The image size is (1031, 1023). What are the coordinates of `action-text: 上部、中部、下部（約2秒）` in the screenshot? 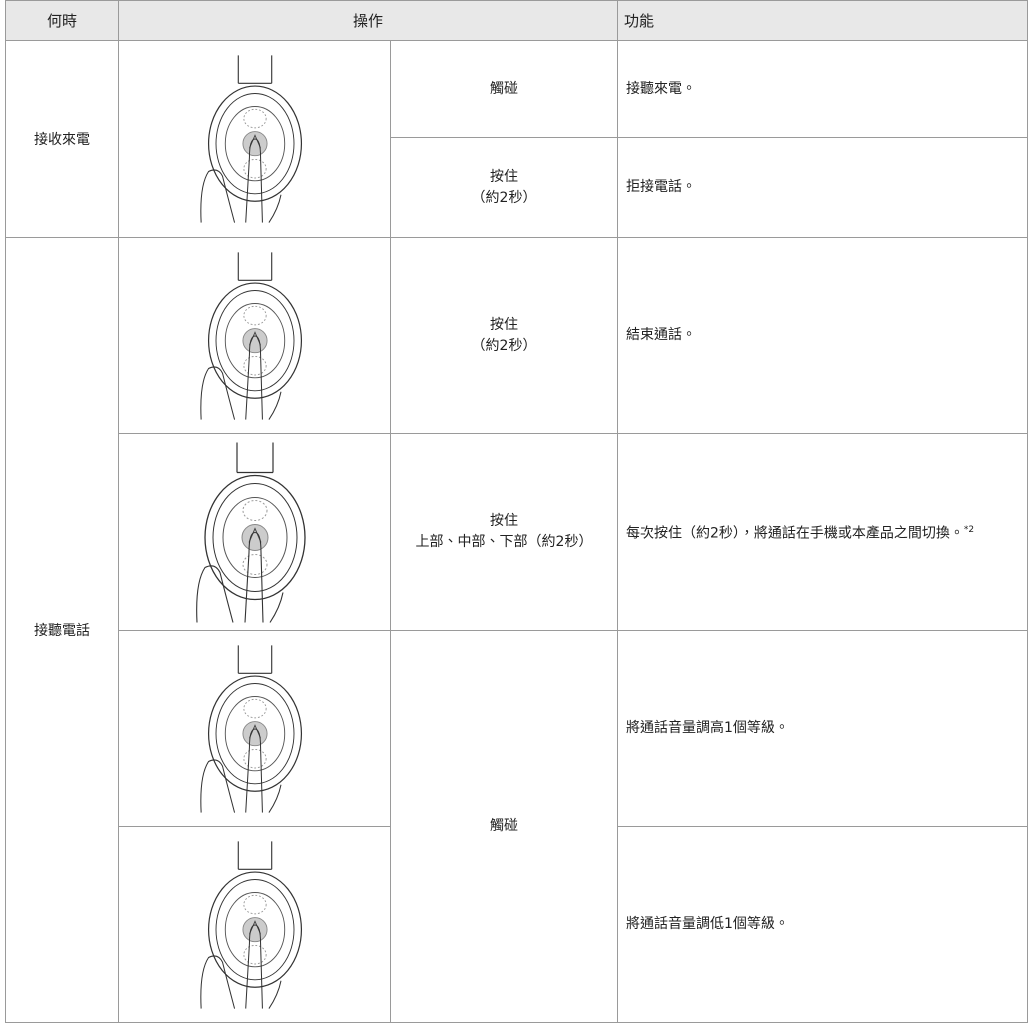 It's located at (504, 542).